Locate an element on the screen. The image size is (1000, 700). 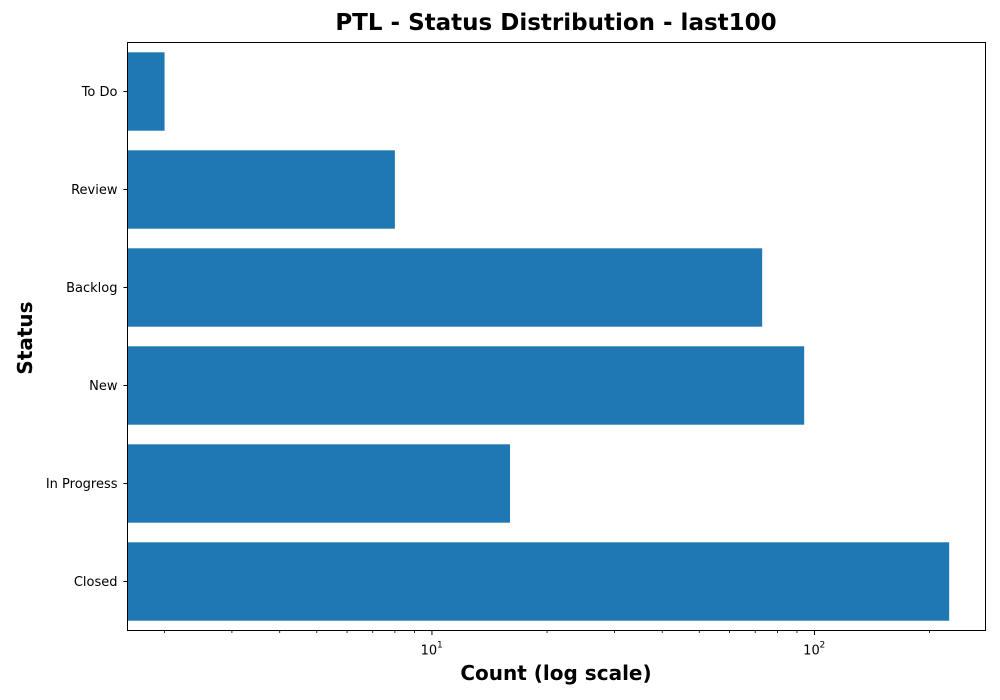
bar-new is located at coordinates (466, 385).